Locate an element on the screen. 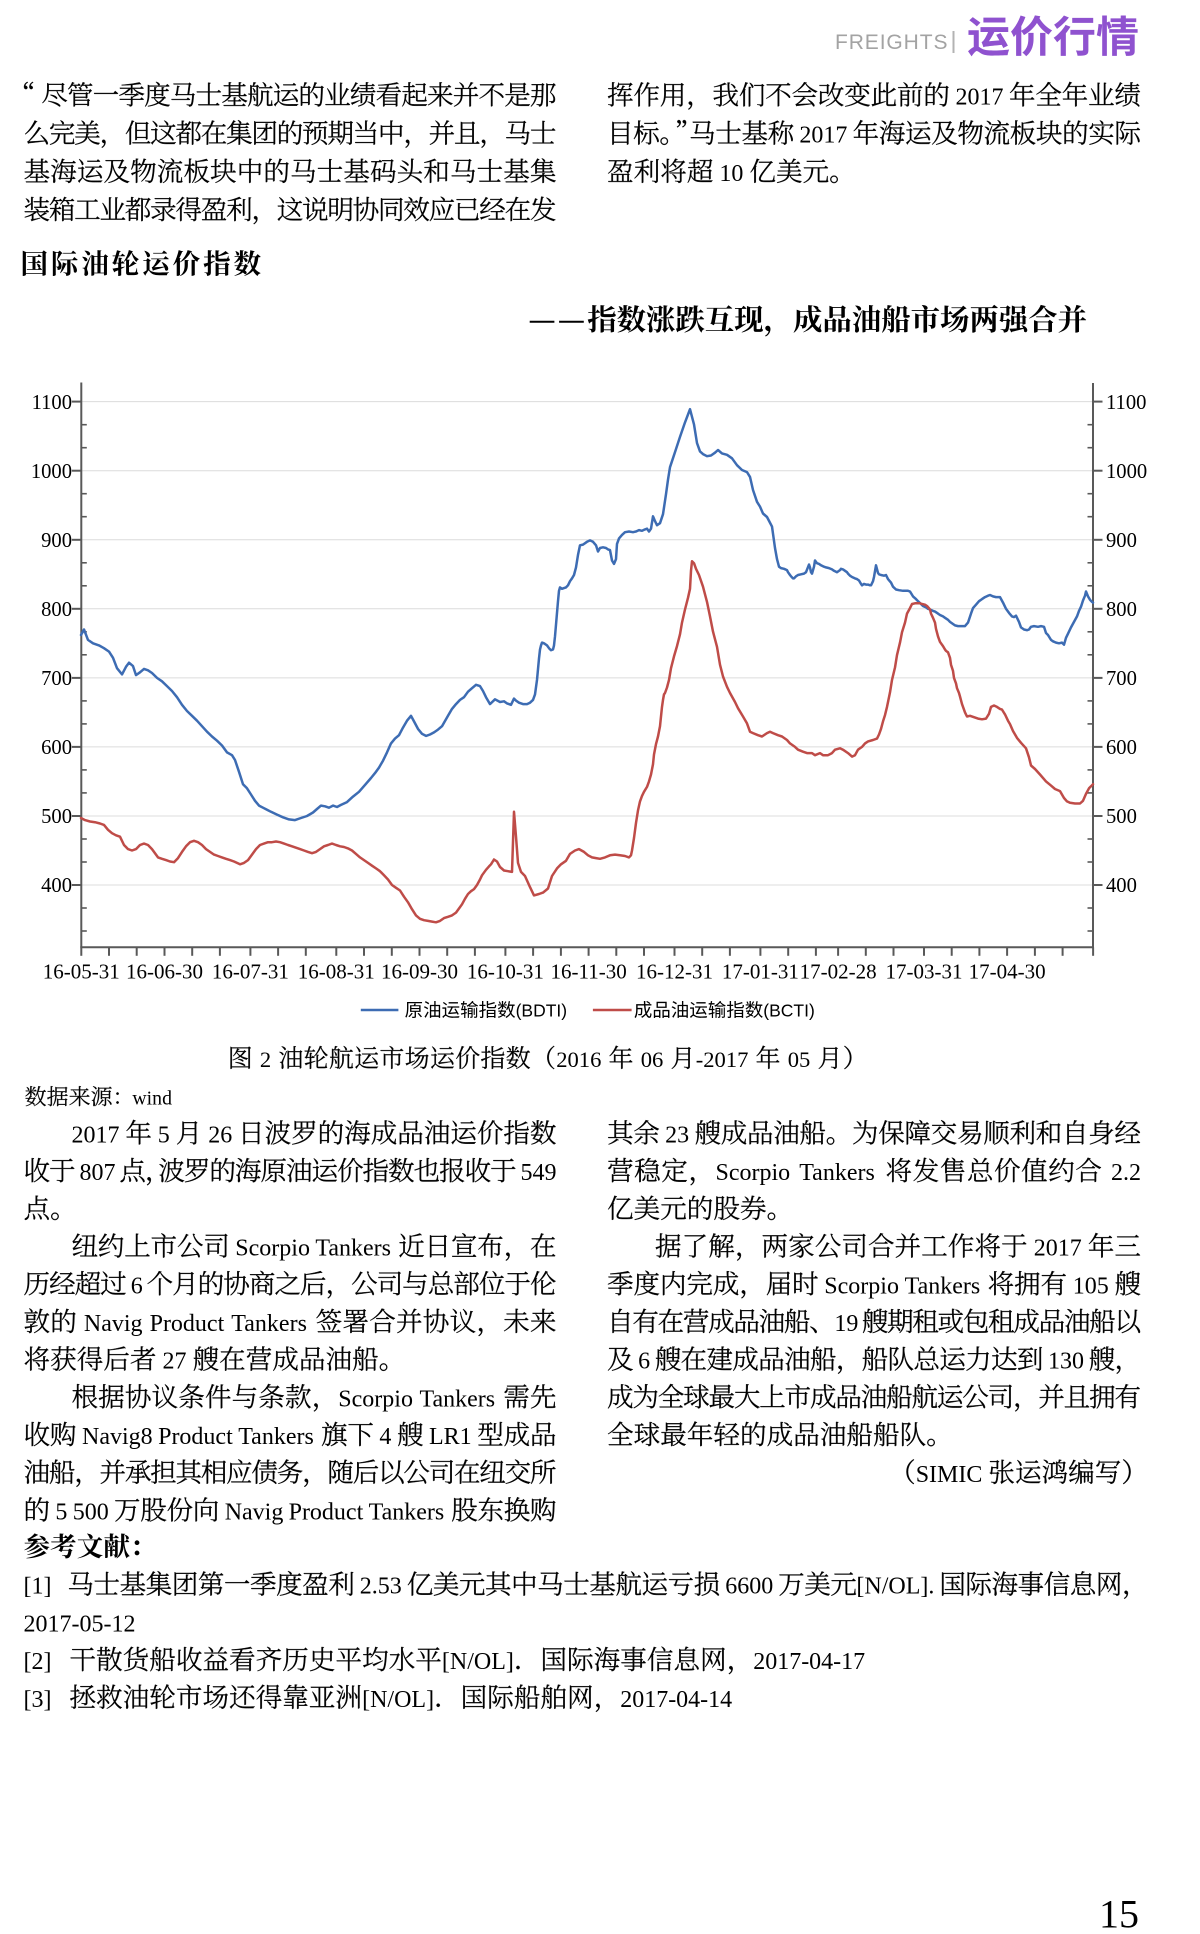 The width and height of the screenshot is (1200, 1934). svg-text: 16-05-31 is located at coordinates (81, 972).